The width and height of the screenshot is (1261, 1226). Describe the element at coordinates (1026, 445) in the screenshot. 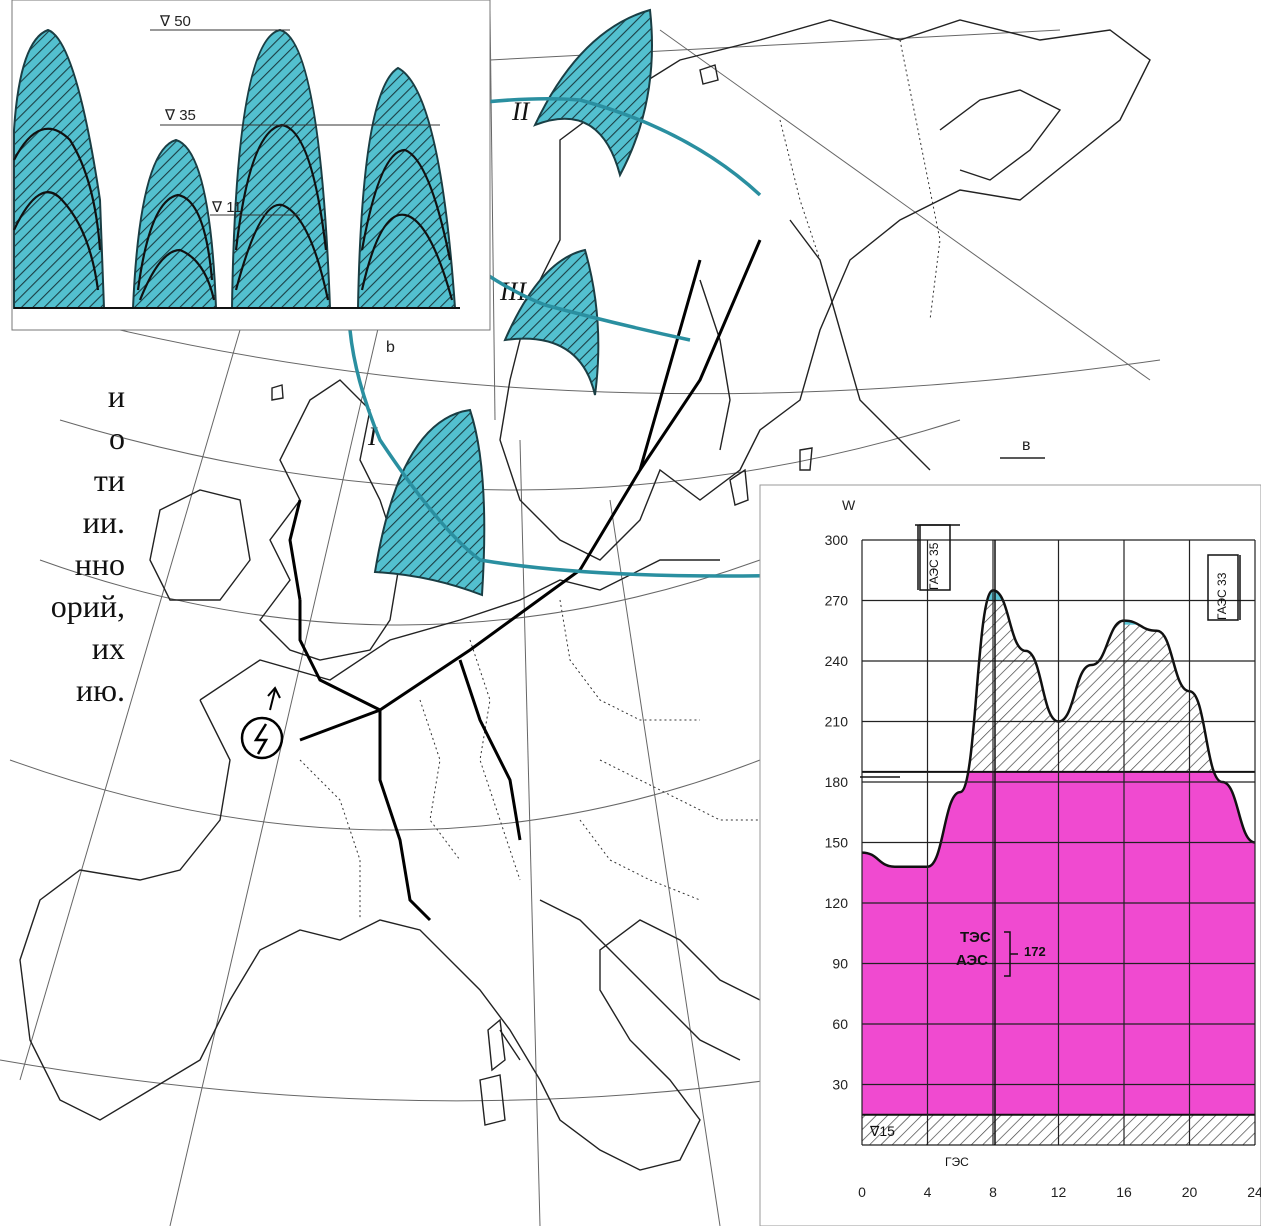

I see `load-chart-panel-label: в` at that location.